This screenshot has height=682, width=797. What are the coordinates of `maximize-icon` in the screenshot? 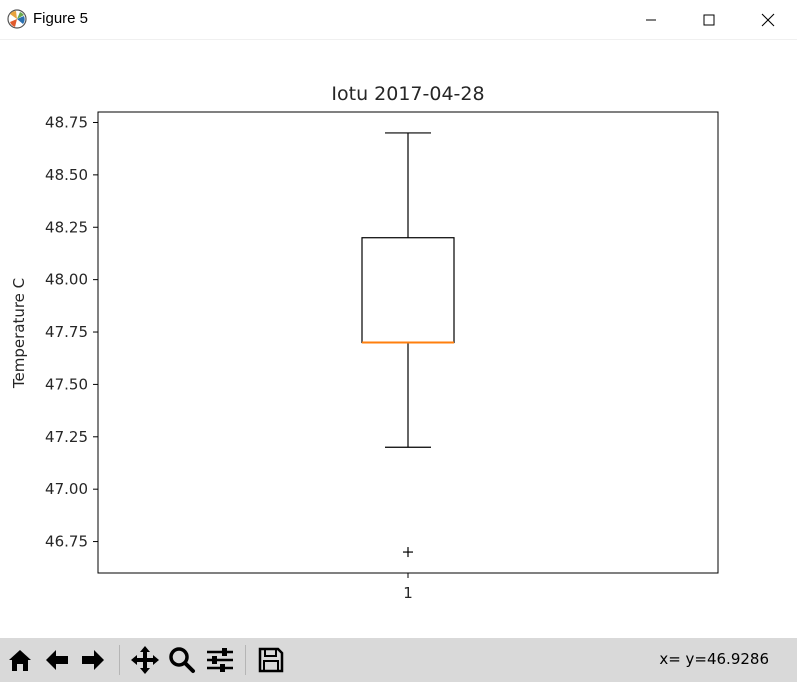 It's located at (709, 20).